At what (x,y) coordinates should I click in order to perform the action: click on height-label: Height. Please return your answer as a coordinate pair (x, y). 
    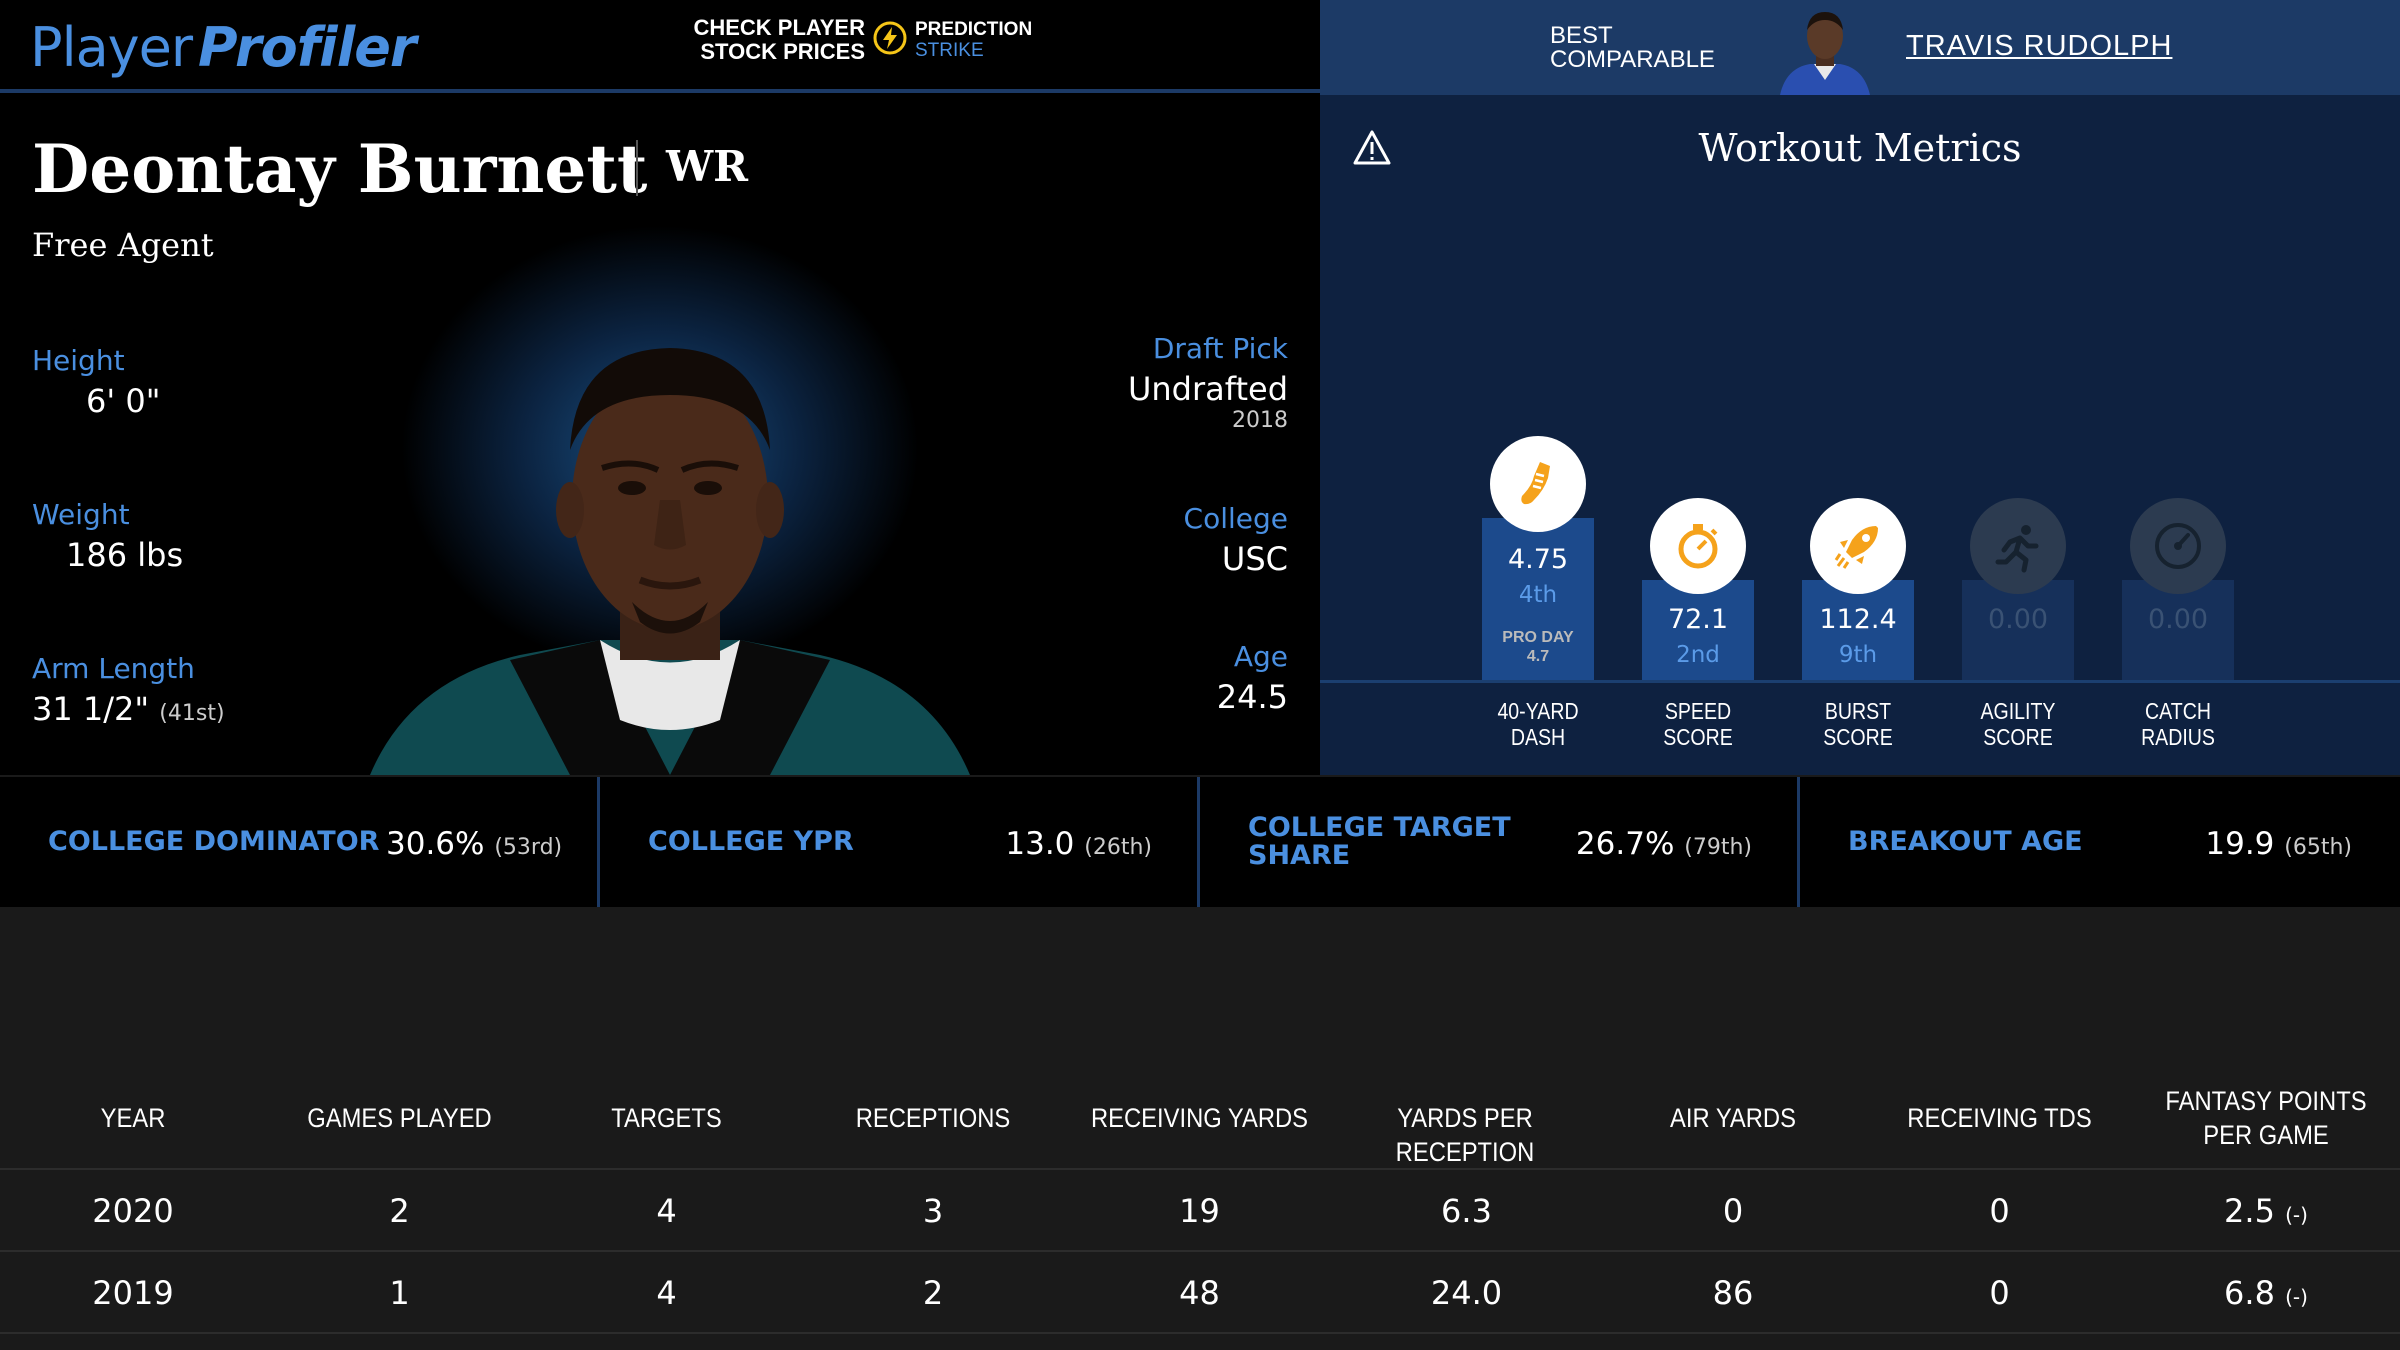
    Looking at the image, I should click on (78, 360).